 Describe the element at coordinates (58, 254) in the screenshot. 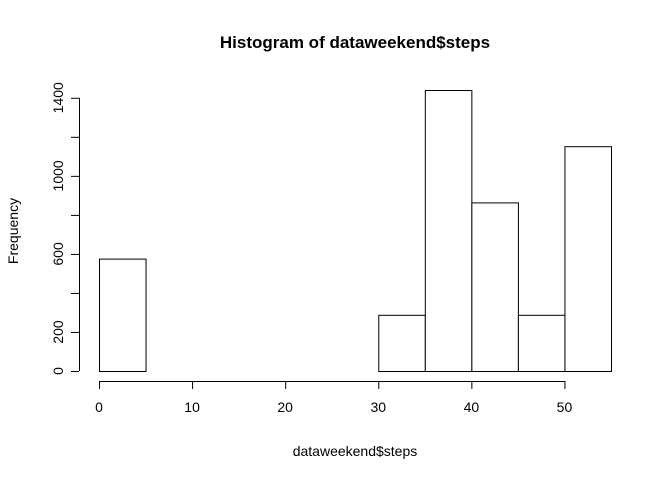

I see `y-tick-label-3: 600` at that location.